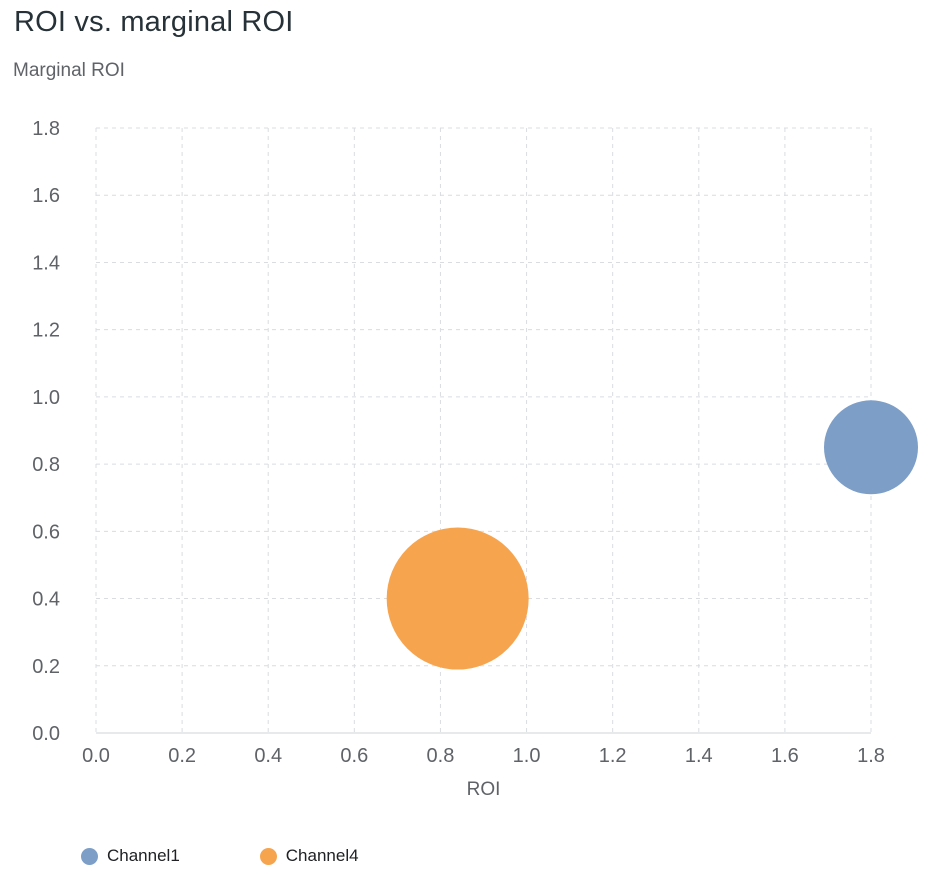 This screenshot has height=878, width=928. What do you see at coordinates (46, 600) in the screenshot?
I see `y-tick-label: 0.4` at bounding box center [46, 600].